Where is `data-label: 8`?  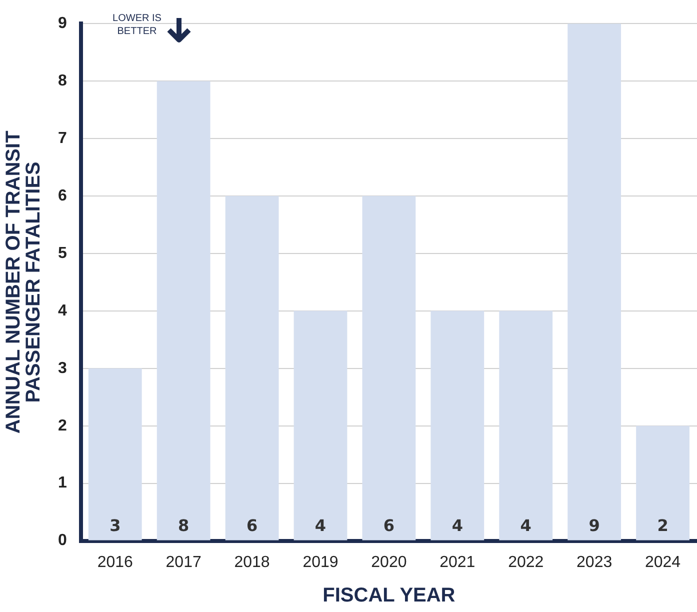
data-label: 8 is located at coordinates (184, 525).